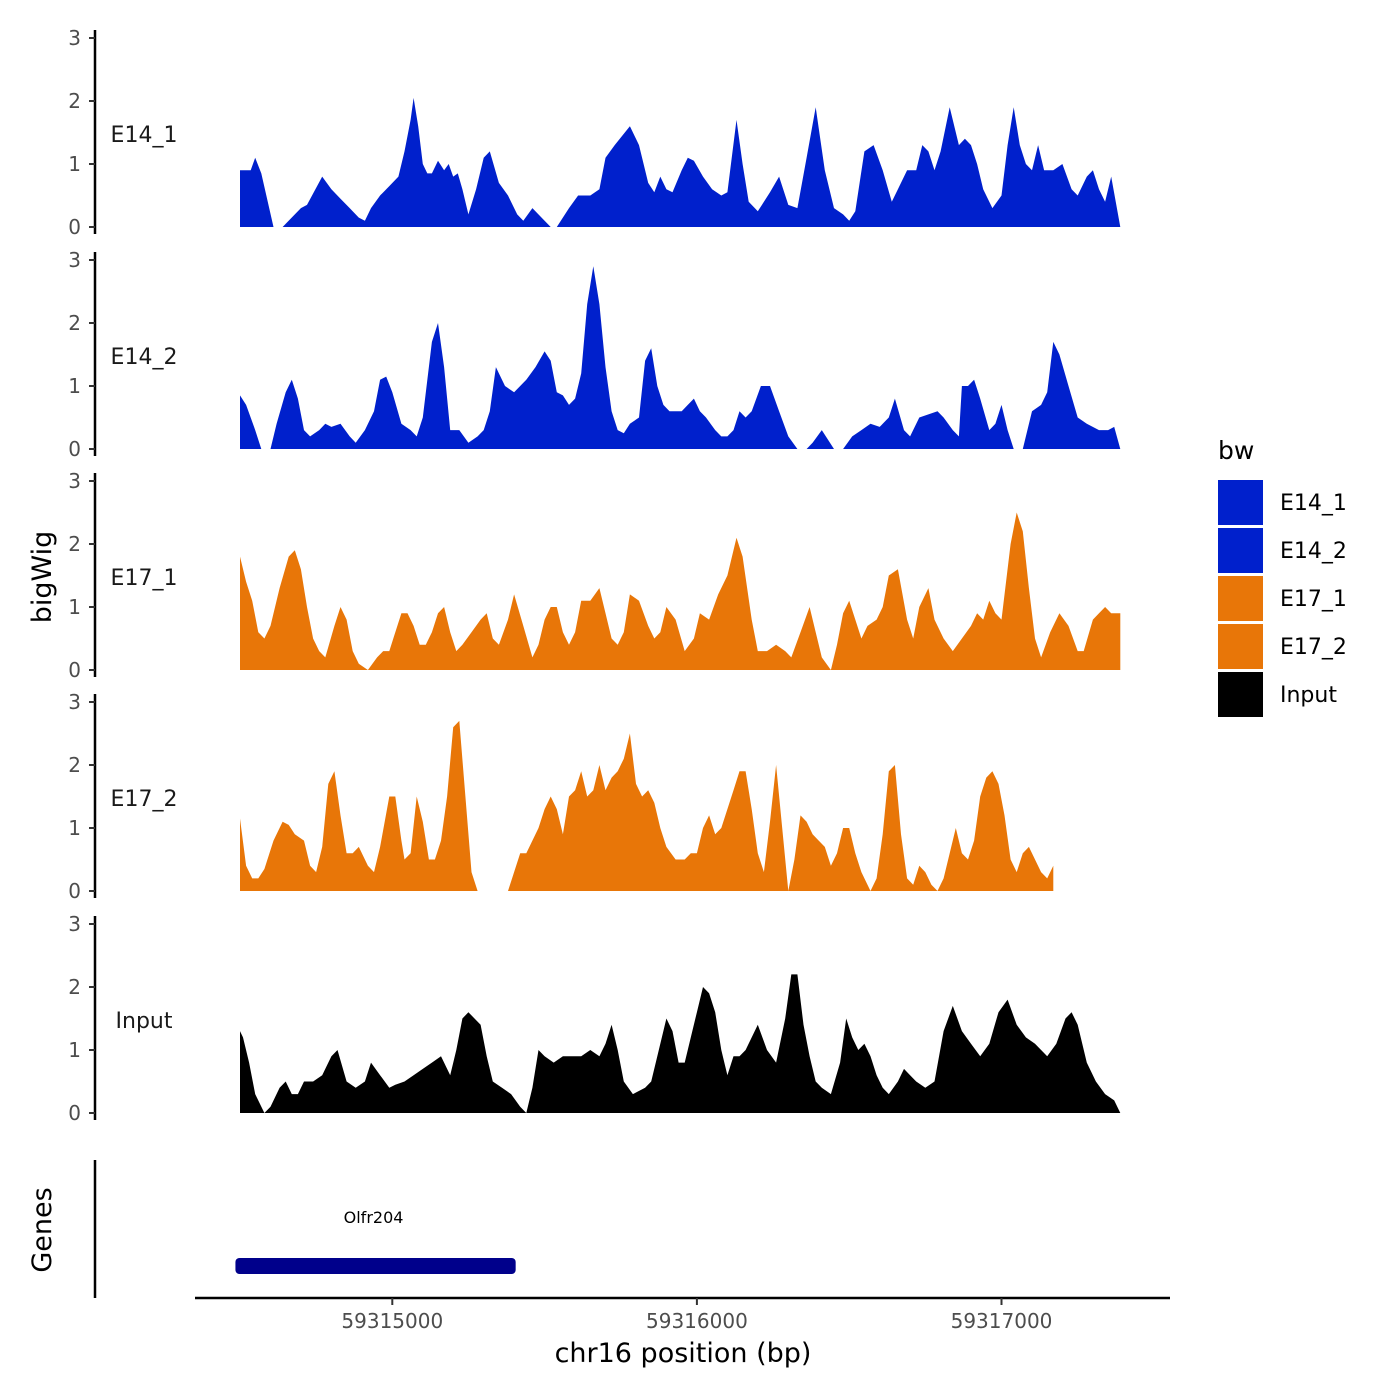  I want to click on track-e17-2: 0 1 2 3 E17_2, so click(561, 796).